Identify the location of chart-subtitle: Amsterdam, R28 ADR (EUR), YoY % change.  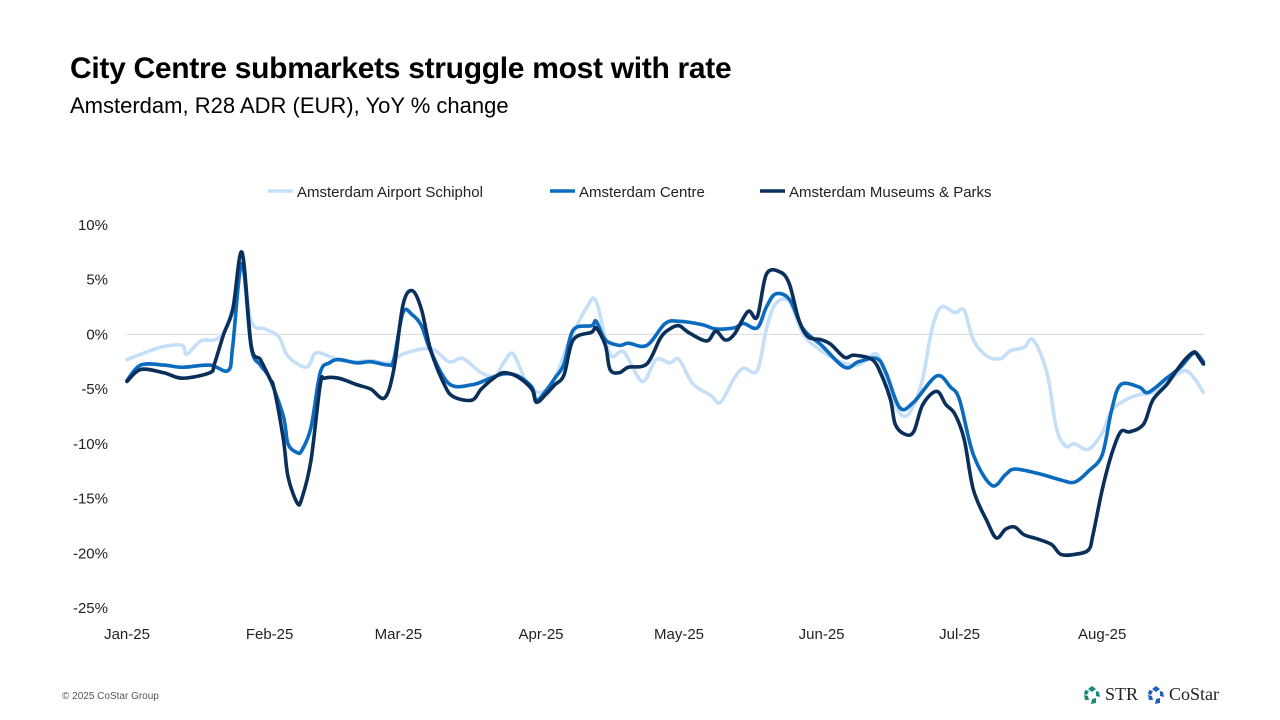
(289, 105).